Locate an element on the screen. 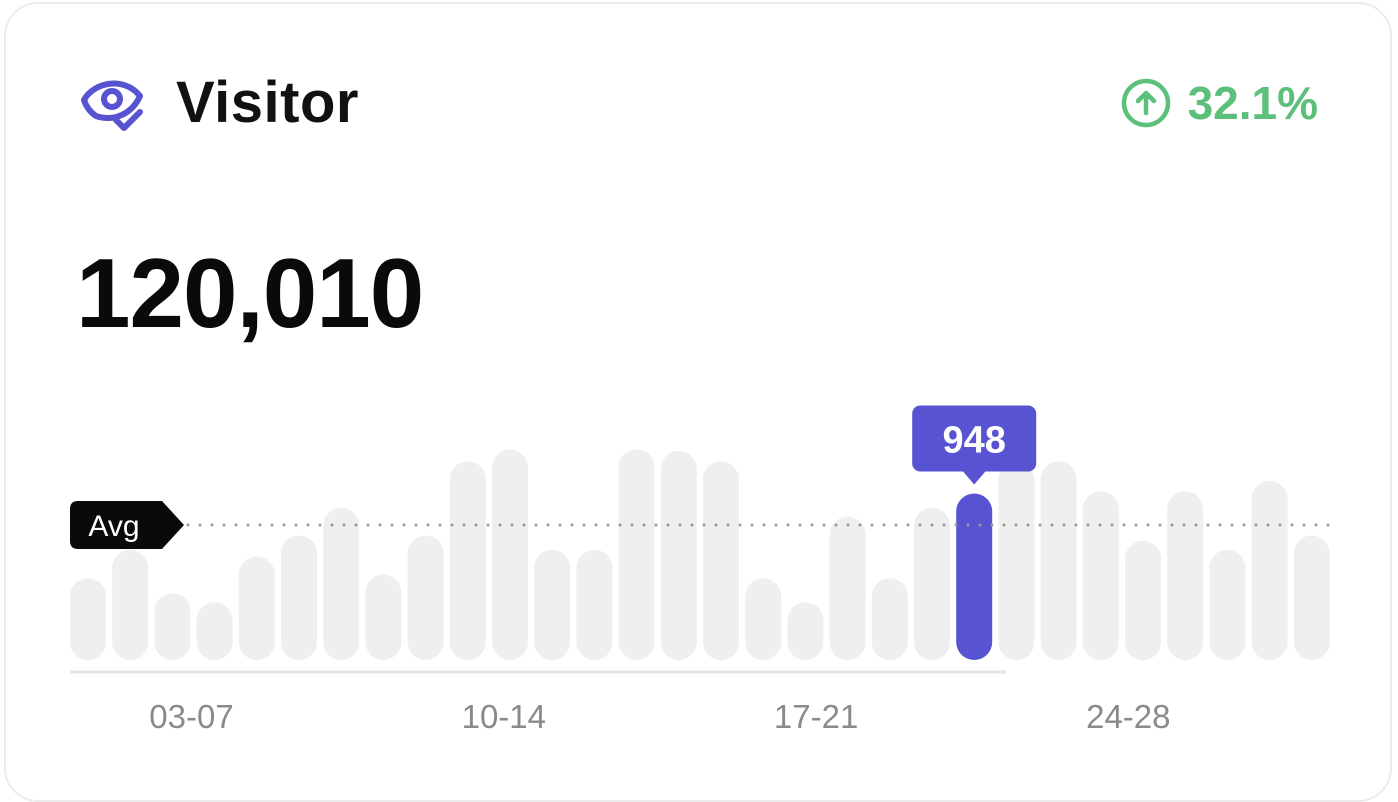  tooltip-box is located at coordinates (974, 438).